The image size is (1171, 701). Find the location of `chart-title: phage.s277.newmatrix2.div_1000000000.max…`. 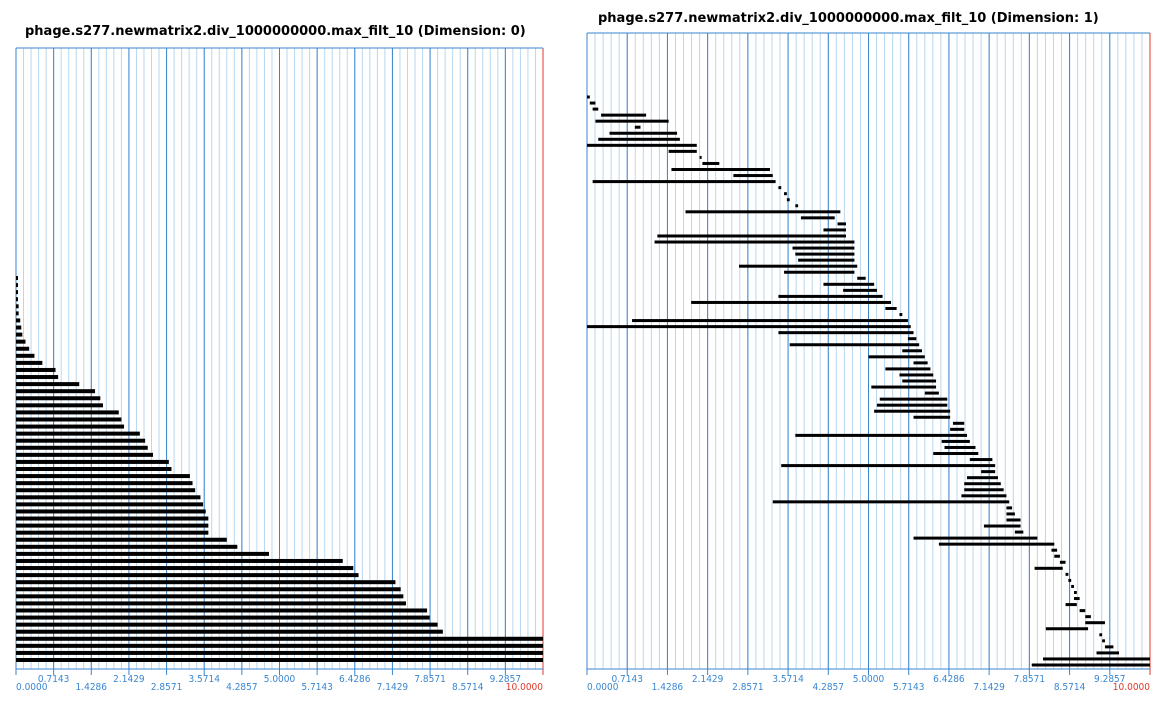

chart-title: phage.s277.newmatrix2.div_1000000000.max… is located at coordinates (275, 31).